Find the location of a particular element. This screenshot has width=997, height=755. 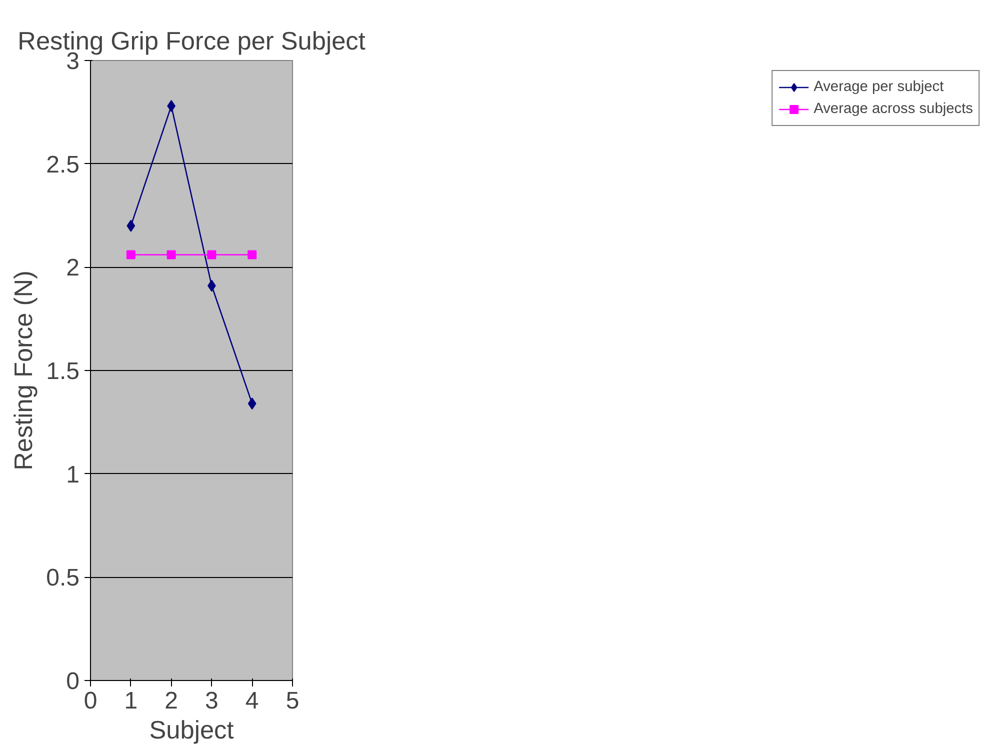

legend-label: Average per subject is located at coordinates (879, 87).